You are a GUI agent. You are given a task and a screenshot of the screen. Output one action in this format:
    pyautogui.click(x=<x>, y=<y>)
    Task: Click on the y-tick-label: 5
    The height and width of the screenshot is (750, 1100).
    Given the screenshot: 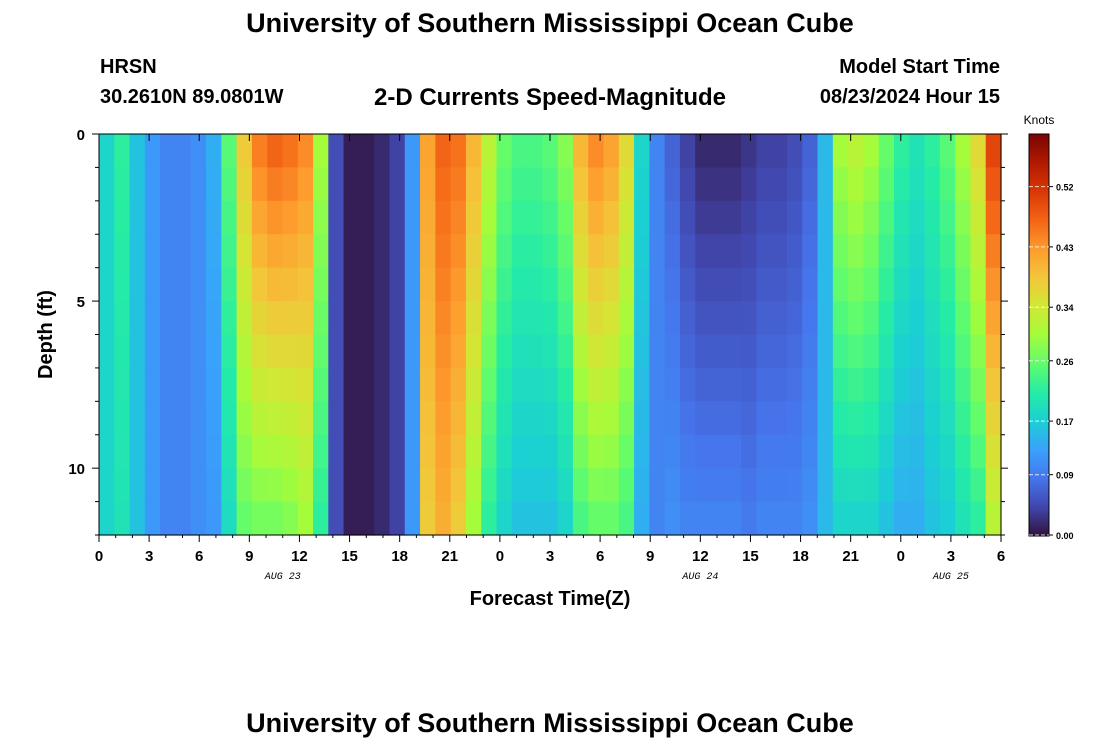 What is the action you would take?
    pyautogui.click(x=81, y=302)
    